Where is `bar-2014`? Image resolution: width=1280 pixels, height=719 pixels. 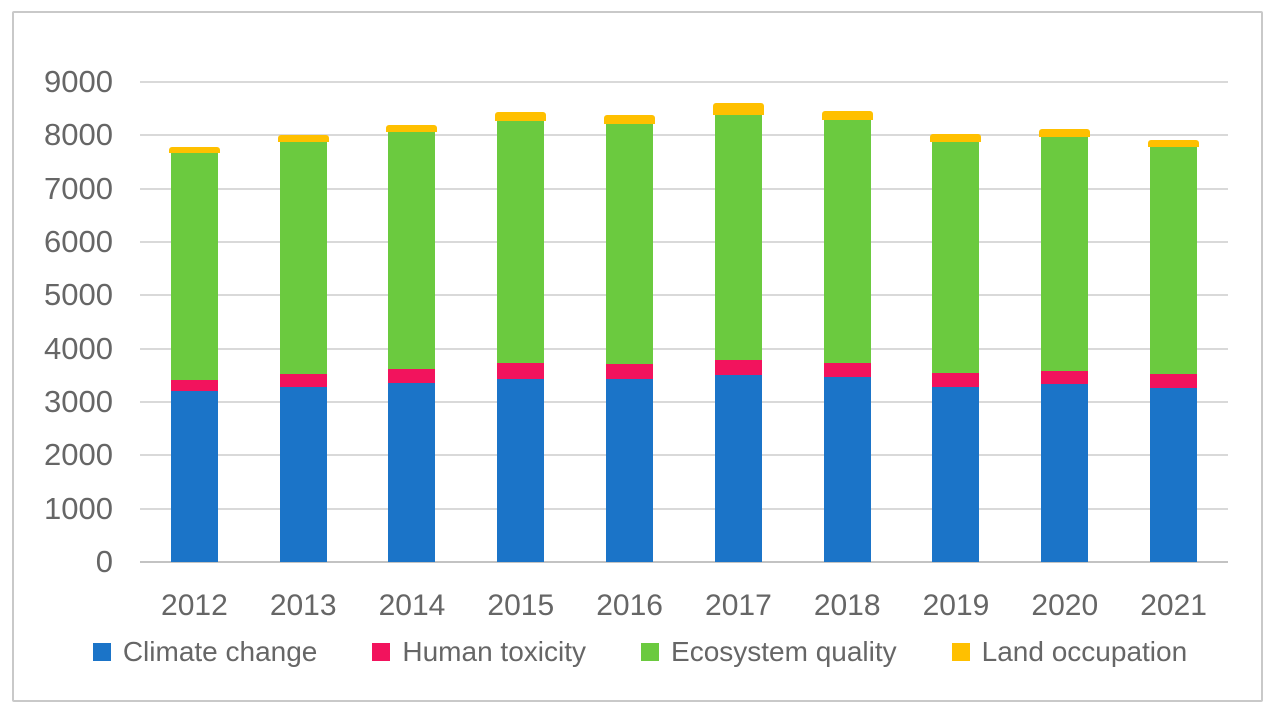 bar-2014 is located at coordinates (412, 322).